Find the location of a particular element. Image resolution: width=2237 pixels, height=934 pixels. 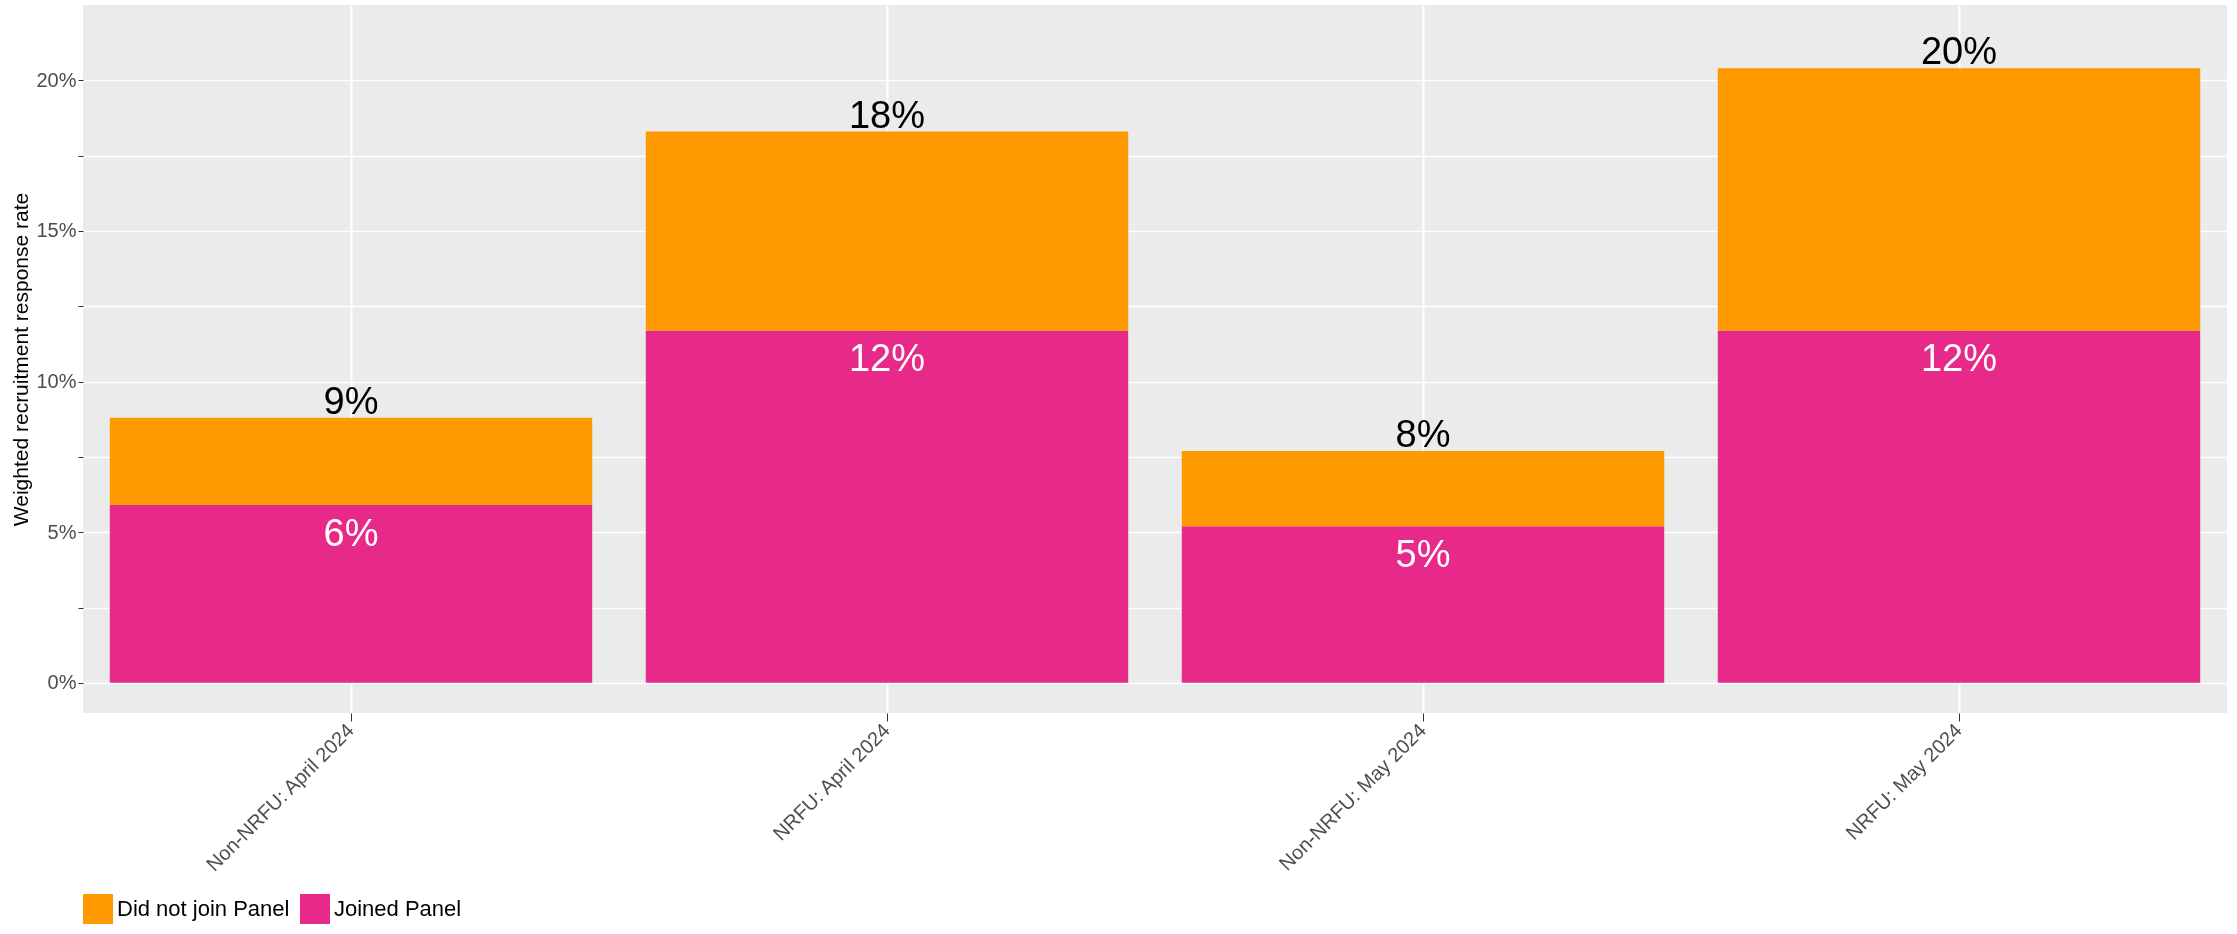

total-label: 9% is located at coordinates (351, 400).